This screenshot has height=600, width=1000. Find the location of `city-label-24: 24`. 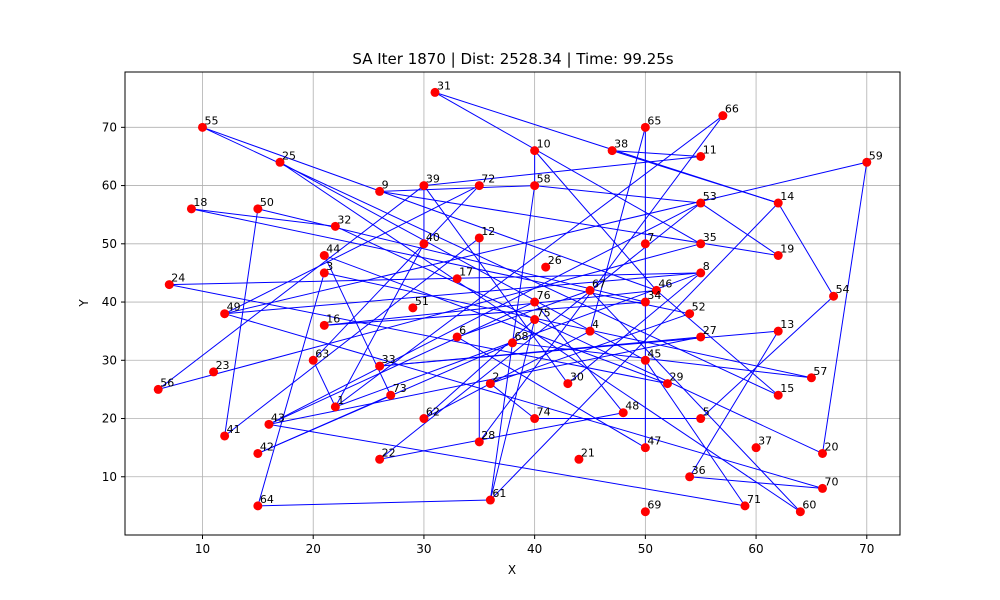

city-label-24: 24 is located at coordinates (178, 278).